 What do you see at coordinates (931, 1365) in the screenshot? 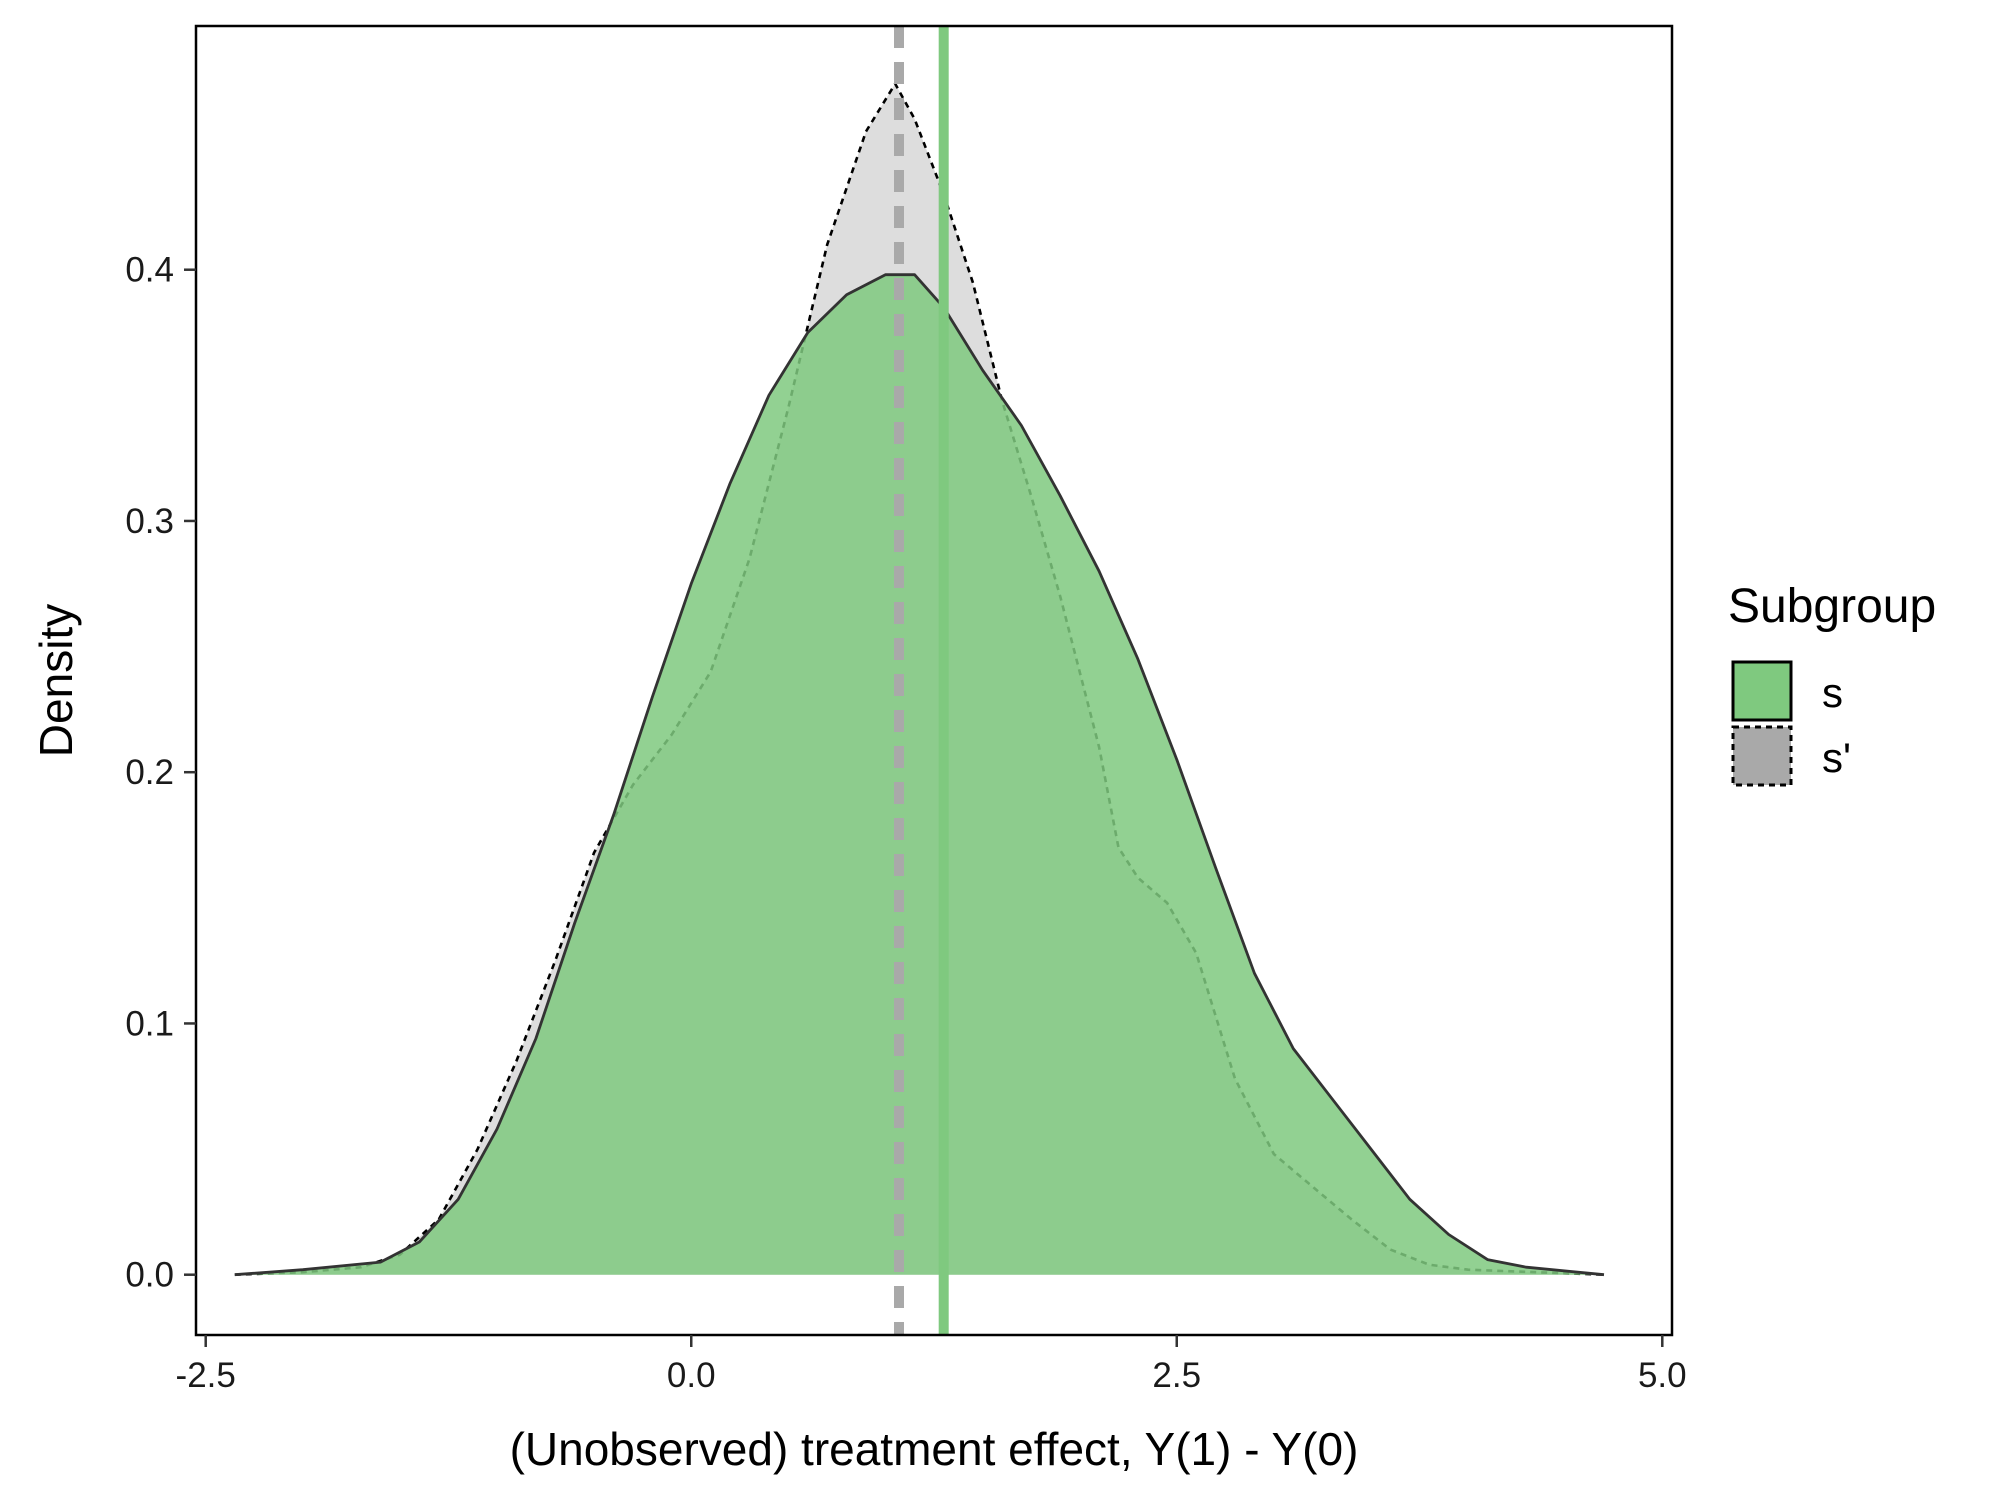
I see `x-axis: -2.5 0.0 2.5 5.0` at bounding box center [931, 1365].